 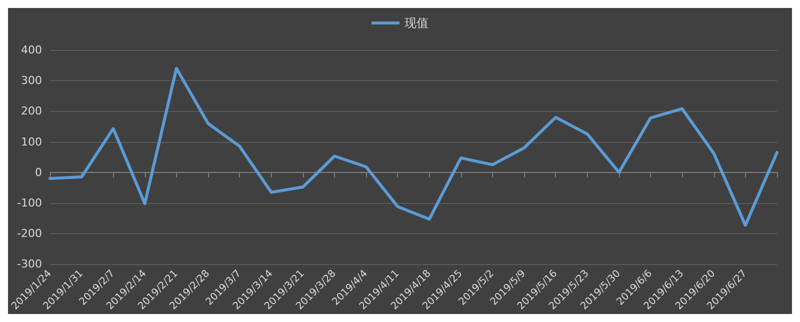 What do you see at coordinates (29, 203) in the screenshot?
I see `y-tick-label: -100` at bounding box center [29, 203].